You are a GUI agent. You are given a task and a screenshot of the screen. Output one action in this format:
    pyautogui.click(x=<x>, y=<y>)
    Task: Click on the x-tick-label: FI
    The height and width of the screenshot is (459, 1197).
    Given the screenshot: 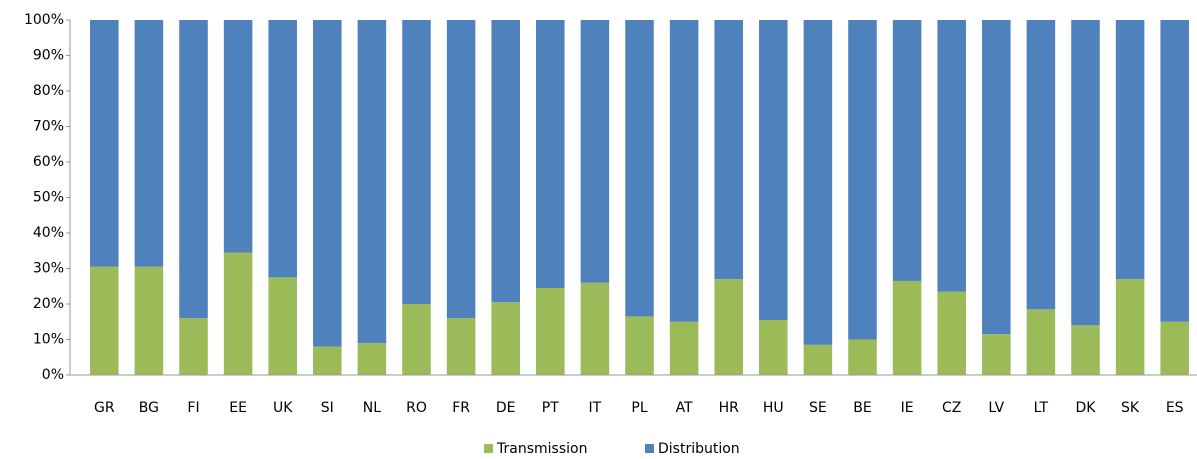 What is the action you would take?
    pyautogui.click(x=193, y=408)
    